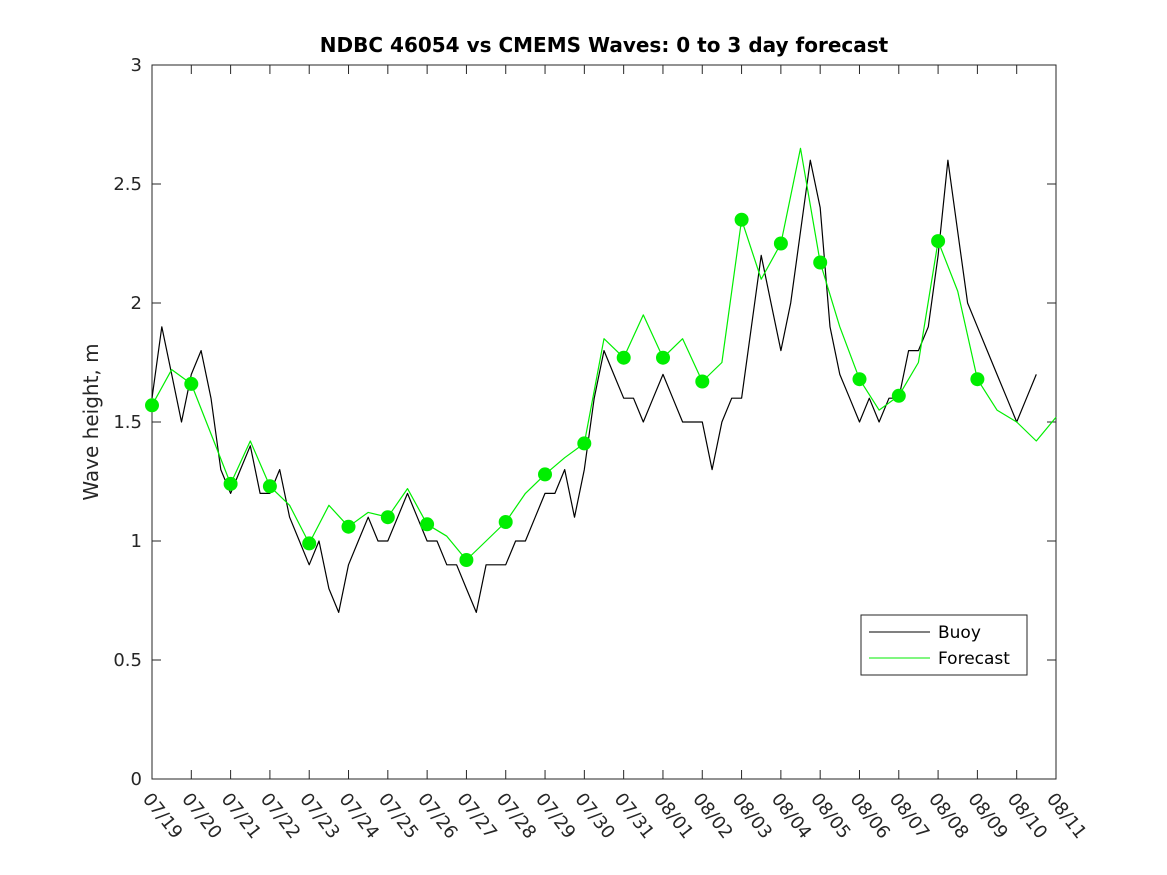 The width and height of the screenshot is (1167, 875). Describe the element at coordinates (948, 816) in the screenshot. I see `x-tick-label: 08/08` at that location.